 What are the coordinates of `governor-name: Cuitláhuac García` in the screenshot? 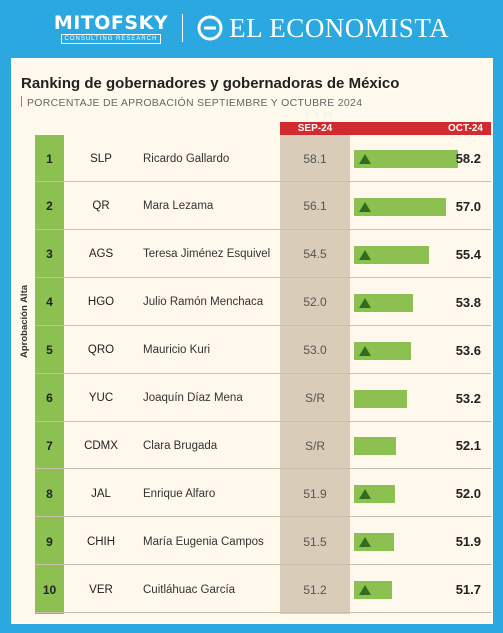 It's located at (189, 589).